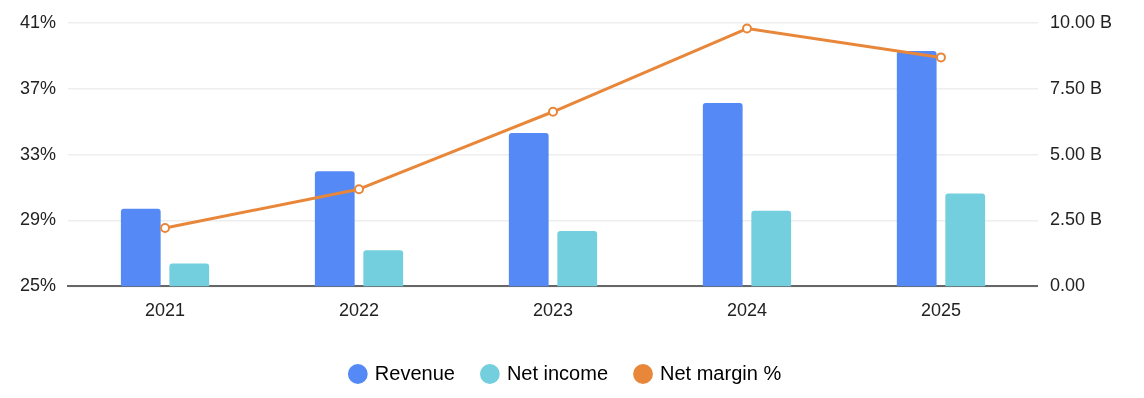  What do you see at coordinates (359, 310) in the screenshot?
I see `x-tick-label: 2022` at bounding box center [359, 310].